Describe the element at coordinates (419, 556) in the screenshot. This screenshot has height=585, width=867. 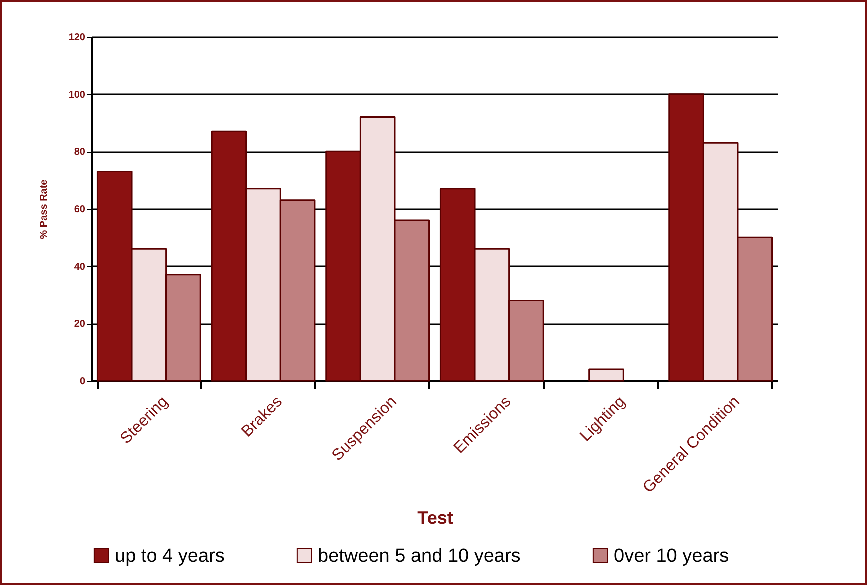
I see `legend-label: between 5 and 10 years` at that location.